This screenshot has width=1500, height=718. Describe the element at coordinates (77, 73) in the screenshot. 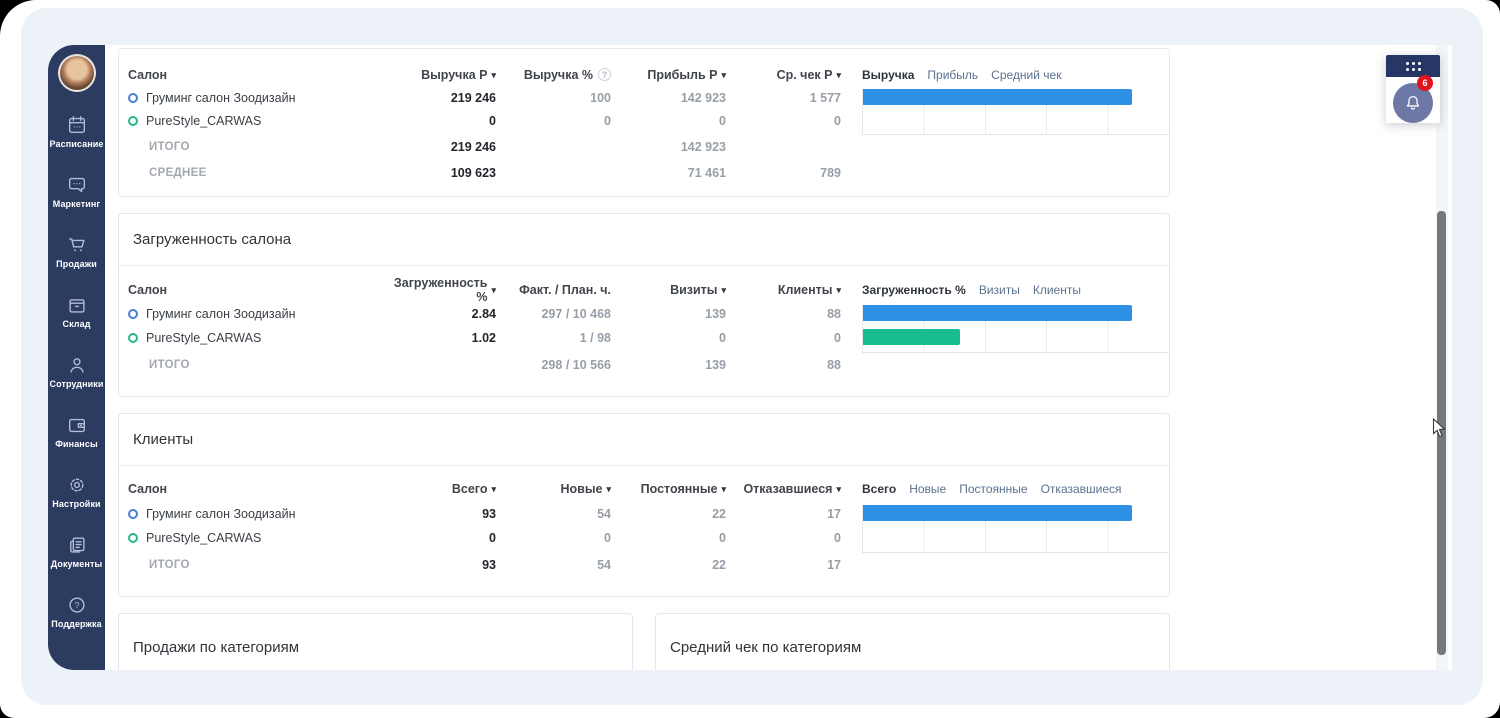

I see `avatar` at that location.